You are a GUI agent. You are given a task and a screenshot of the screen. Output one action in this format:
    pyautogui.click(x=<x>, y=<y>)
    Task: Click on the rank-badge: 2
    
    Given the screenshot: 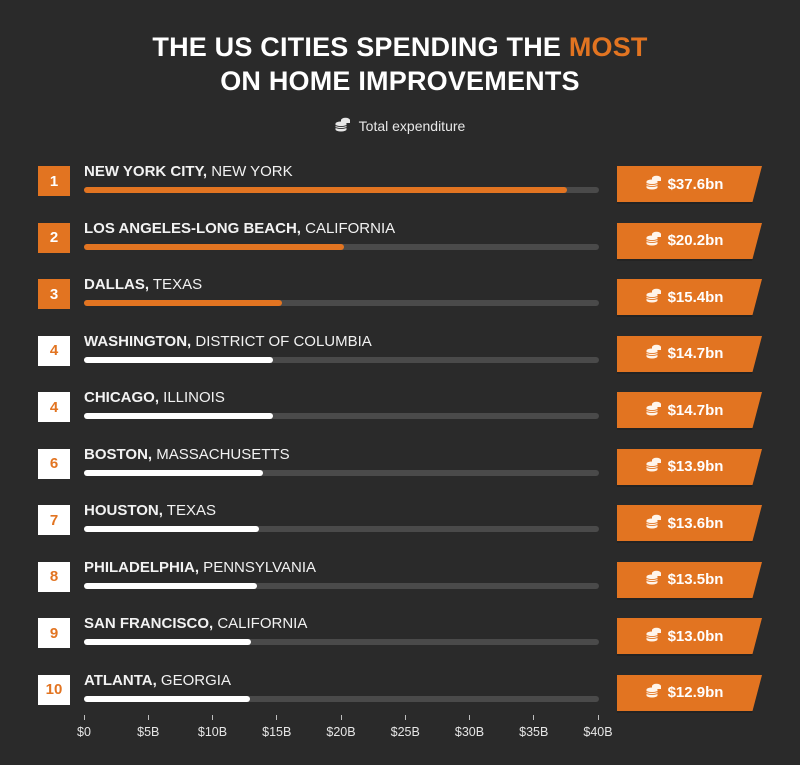 What is the action you would take?
    pyautogui.click(x=54, y=237)
    